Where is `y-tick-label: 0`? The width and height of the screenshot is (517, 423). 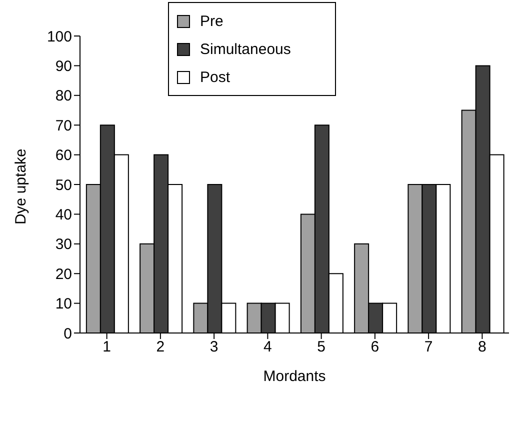 y-tick-label: 0 is located at coordinates (68, 333).